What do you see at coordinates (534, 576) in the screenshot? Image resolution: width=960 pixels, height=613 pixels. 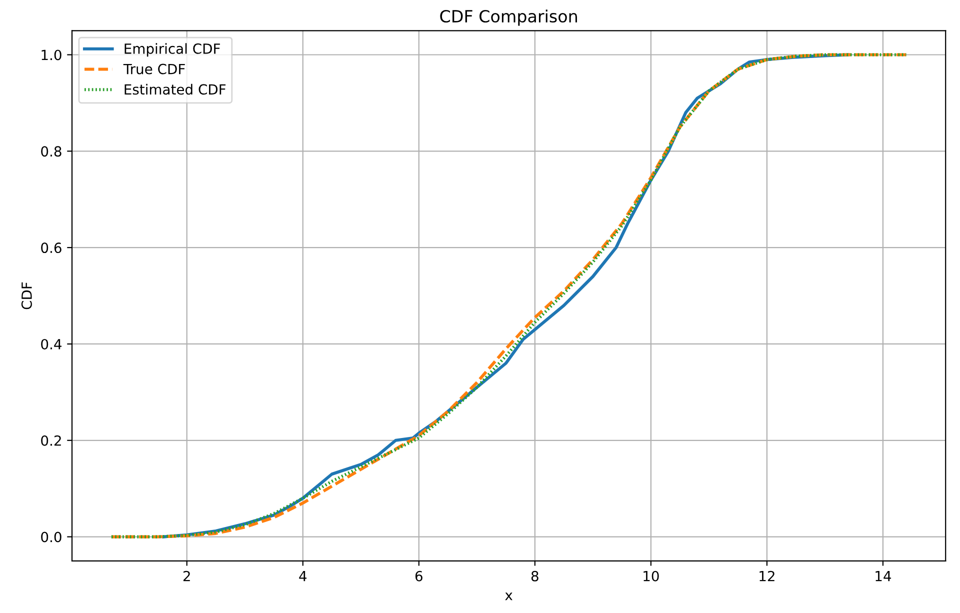 I see `x-tick-label: 8` at bounding box center [534, 576].